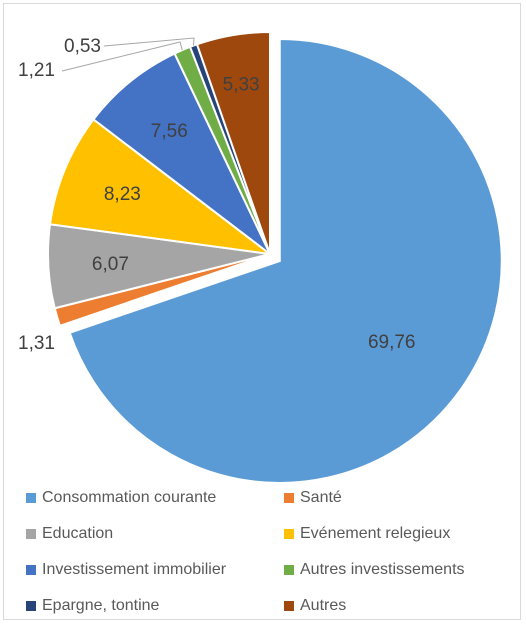 Image resolution: width=526 pixels, height=625 pixels. What do you see at coordinates (233, 142) in the screenshot?
I see `pie-slice-autres` at bounding box center [233, 142].